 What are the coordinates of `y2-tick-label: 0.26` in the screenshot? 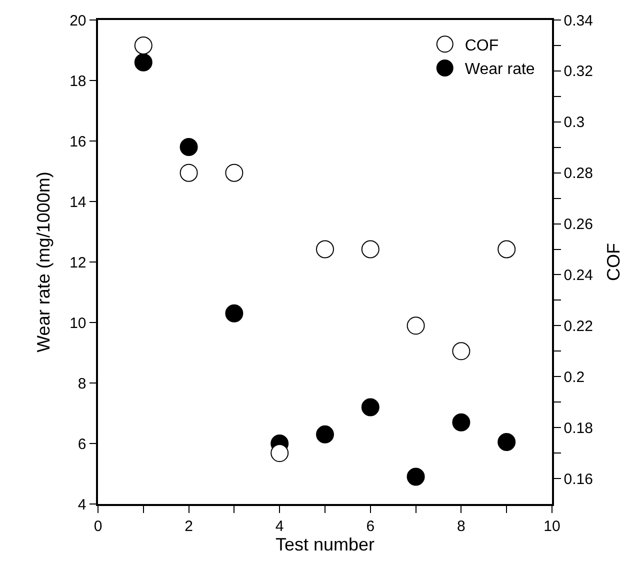 It's located at (578, 225).